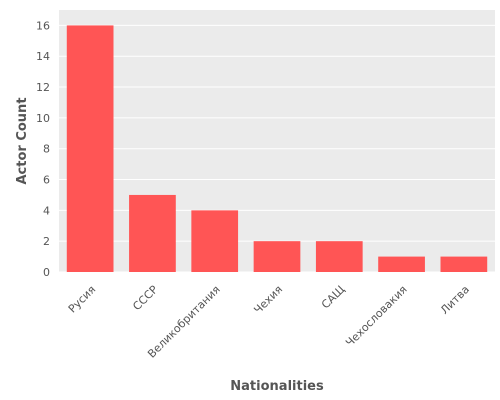 The height and width of the screenshot is (400, 500). What do you see at coordinates (376, 316) in the screenshot?
I see `x-tick-label: Чехословакия` at bounding box center [376, 316].